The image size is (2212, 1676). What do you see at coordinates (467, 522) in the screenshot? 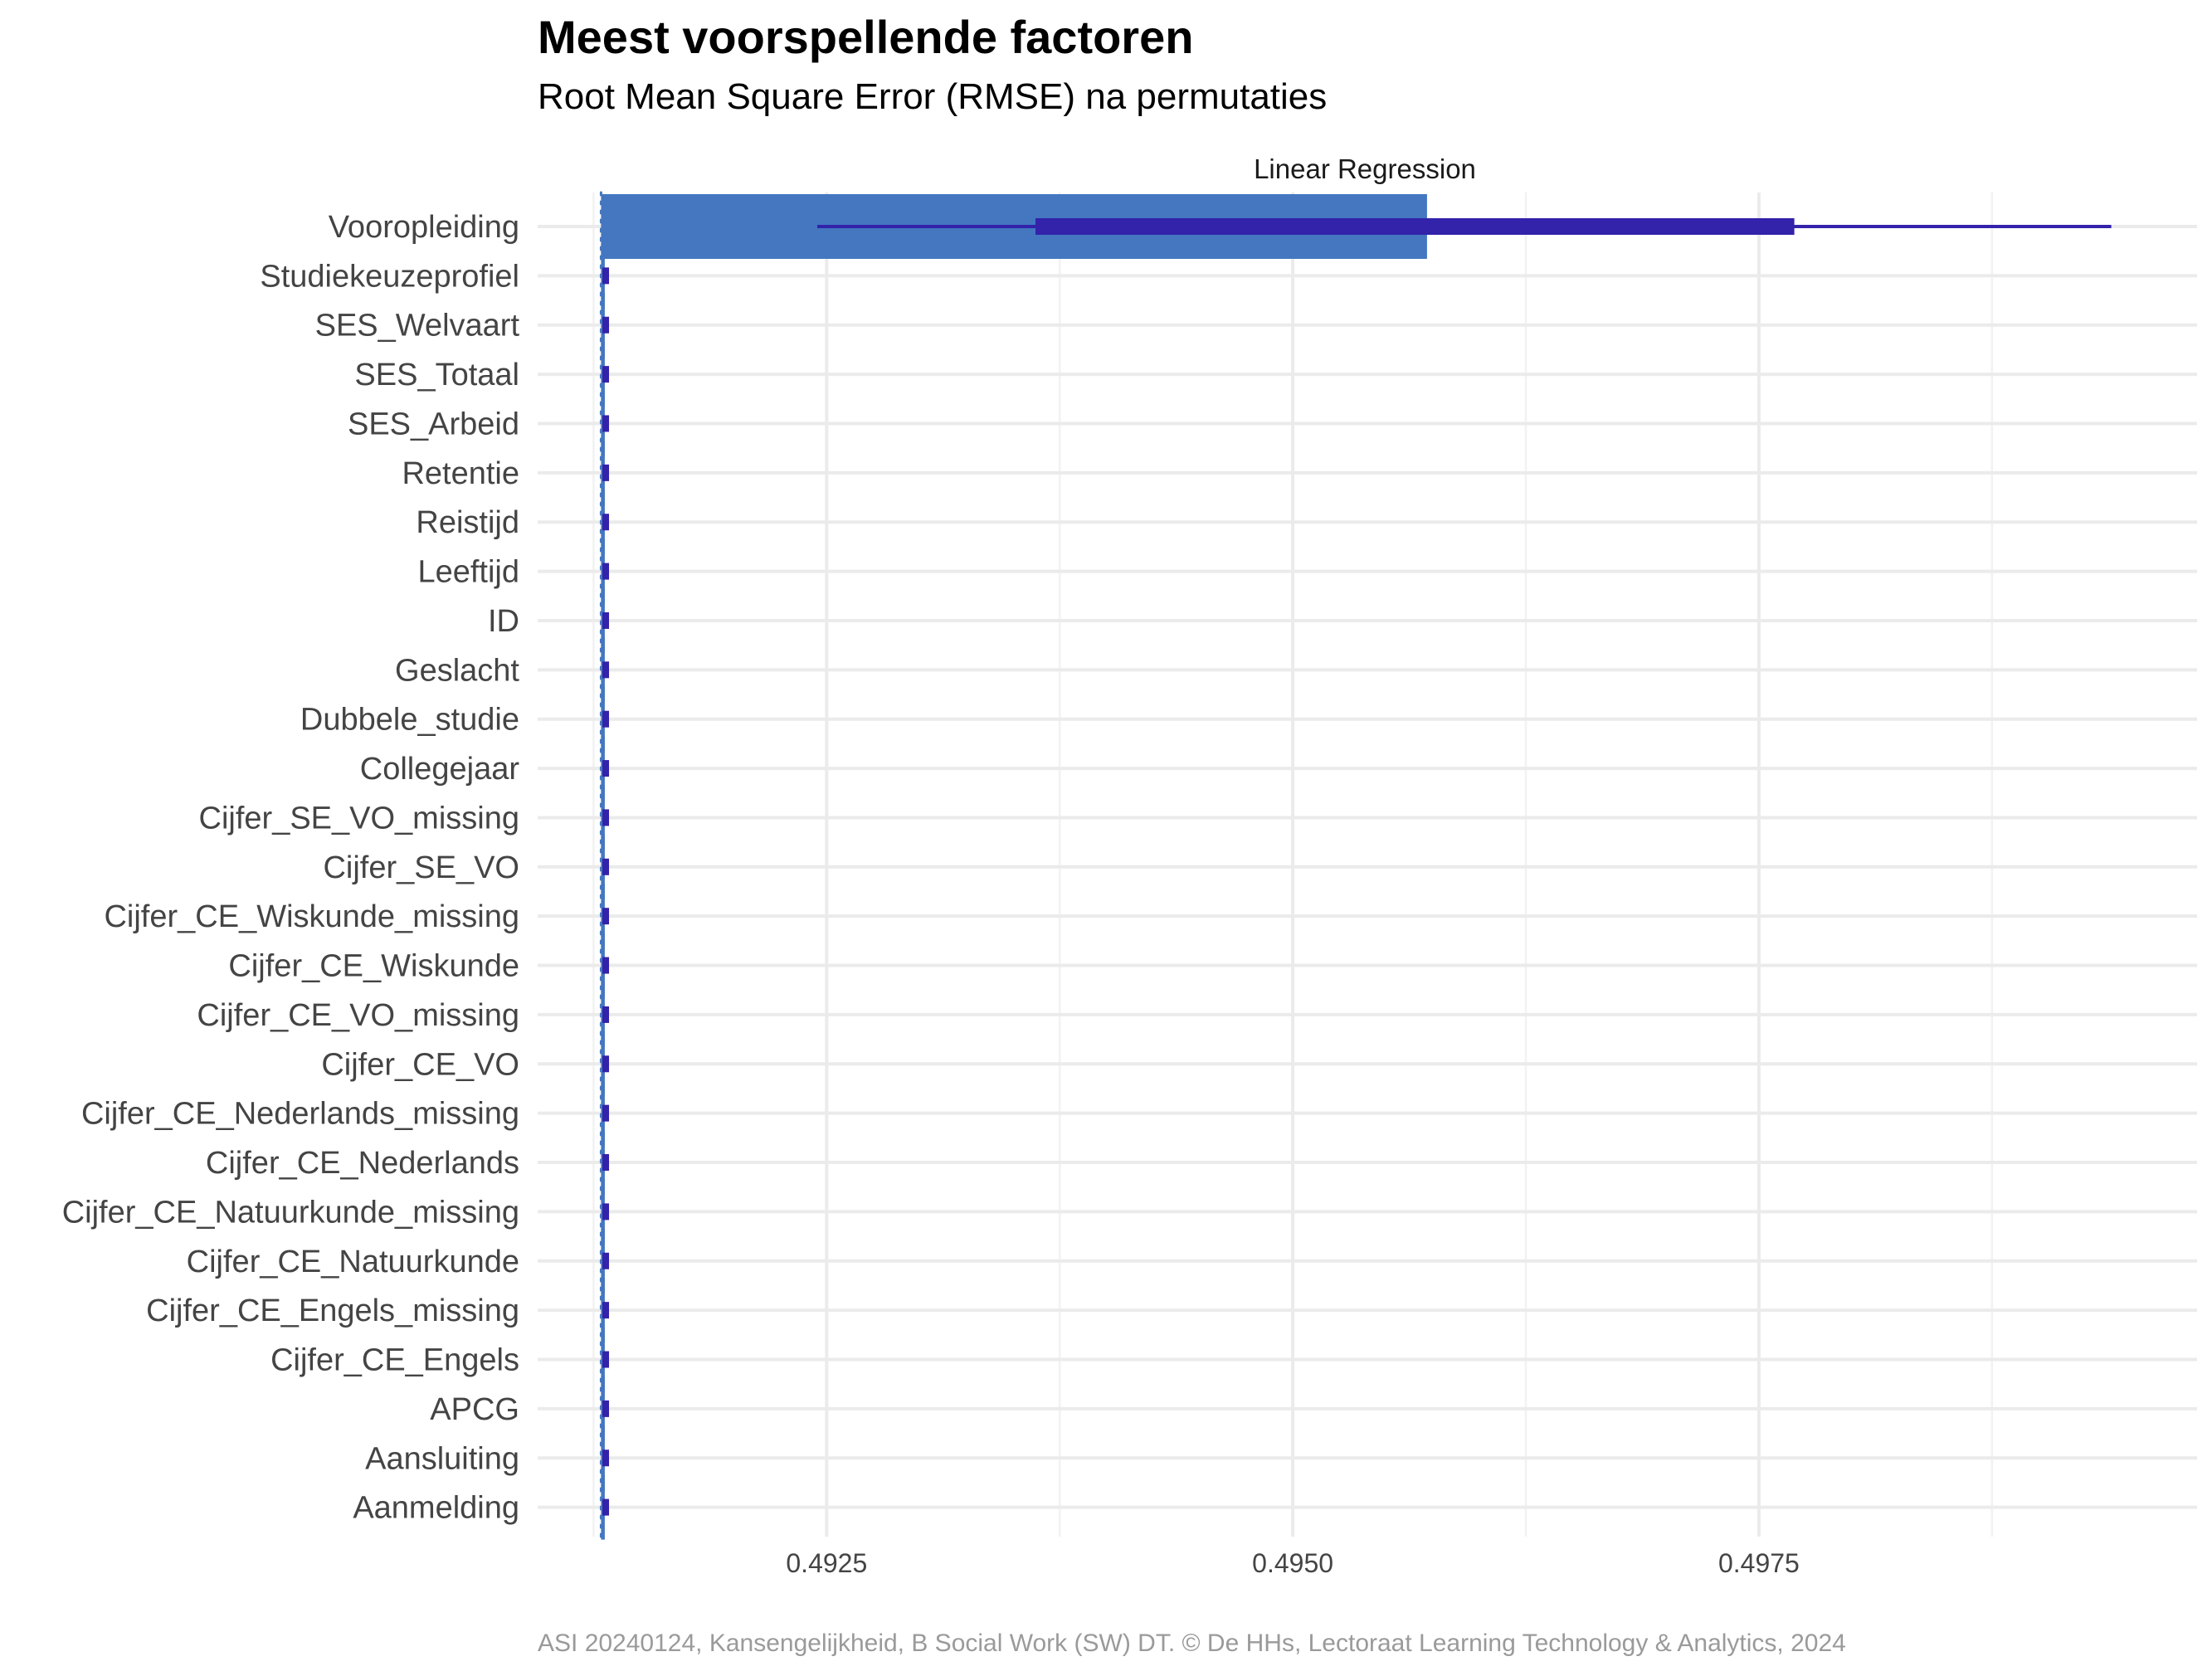
I see `y-tick-label: Reistijd` at bounding box center [467, 522].